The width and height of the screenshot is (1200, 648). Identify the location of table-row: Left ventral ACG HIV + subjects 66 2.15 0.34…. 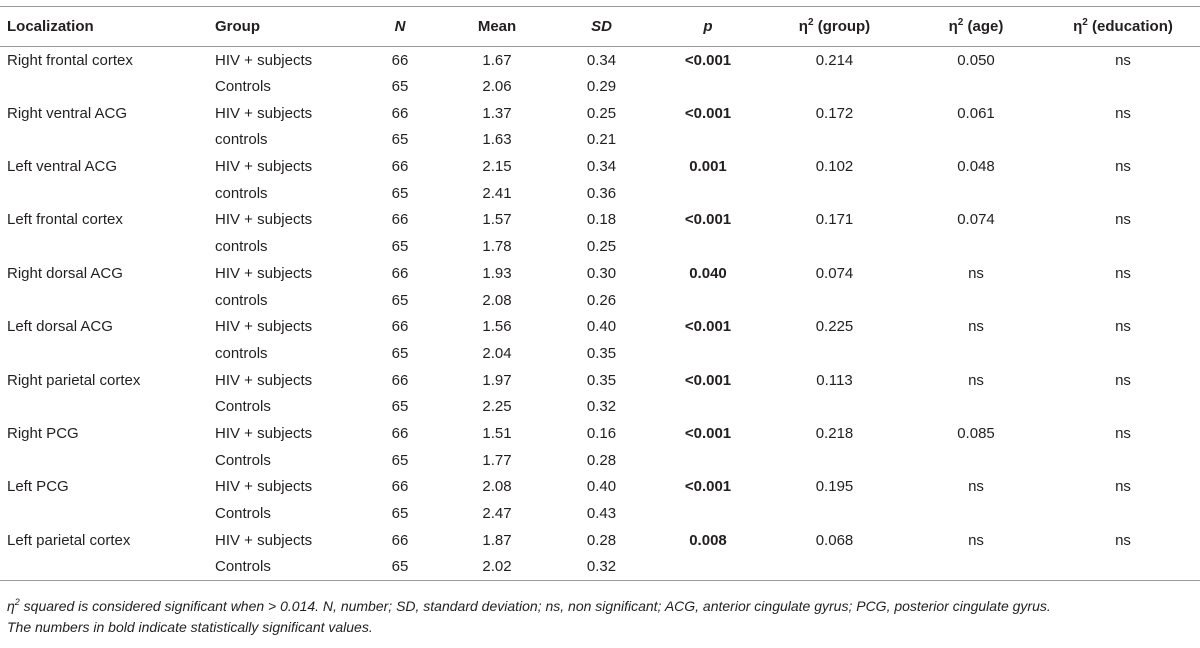
(600, 166).